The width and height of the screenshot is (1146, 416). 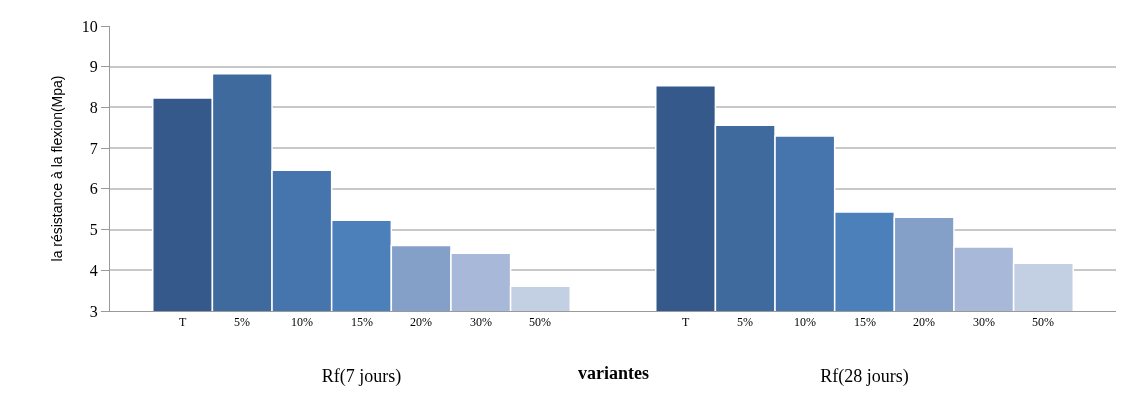 What do you see at coordinates (540, 322) in the screenshot?
I see `series-label: 50%` at bounding box center [540, 322].